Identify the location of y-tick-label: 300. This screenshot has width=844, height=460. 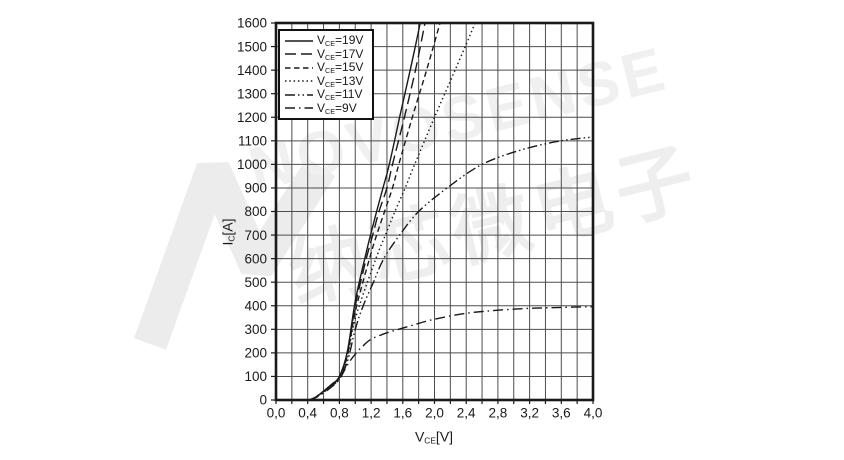
(255, 329).